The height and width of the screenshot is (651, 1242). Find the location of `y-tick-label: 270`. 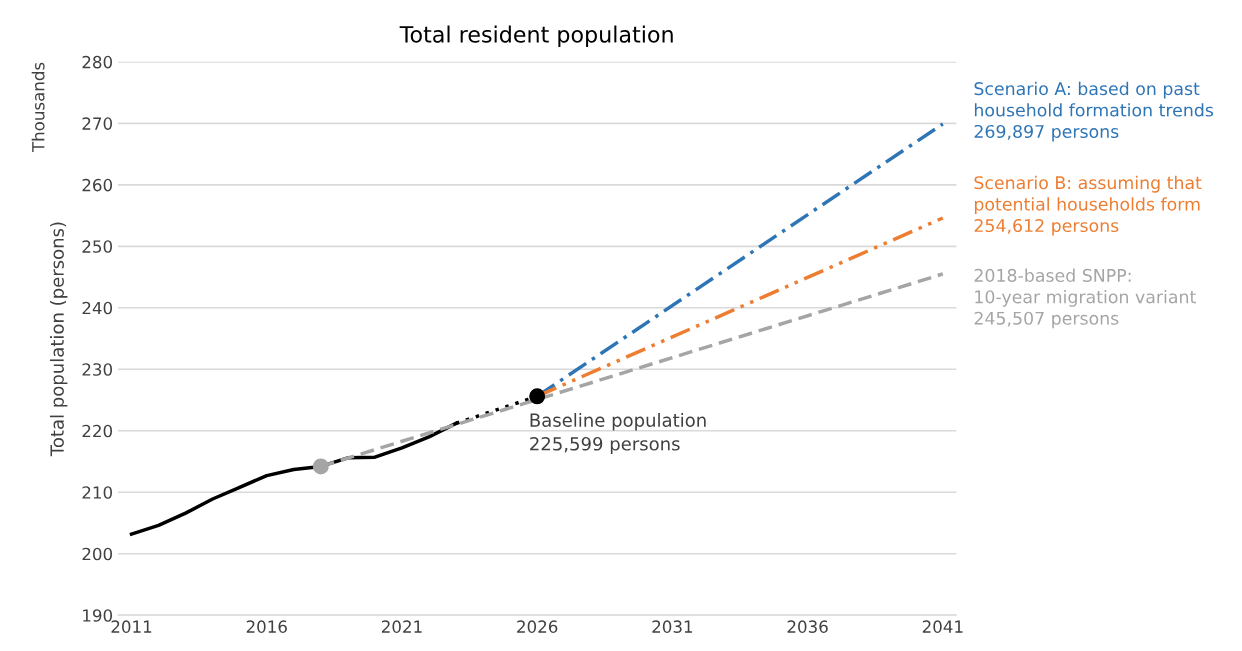

y-tick-label: 270 is located at coordinates (97, 123).